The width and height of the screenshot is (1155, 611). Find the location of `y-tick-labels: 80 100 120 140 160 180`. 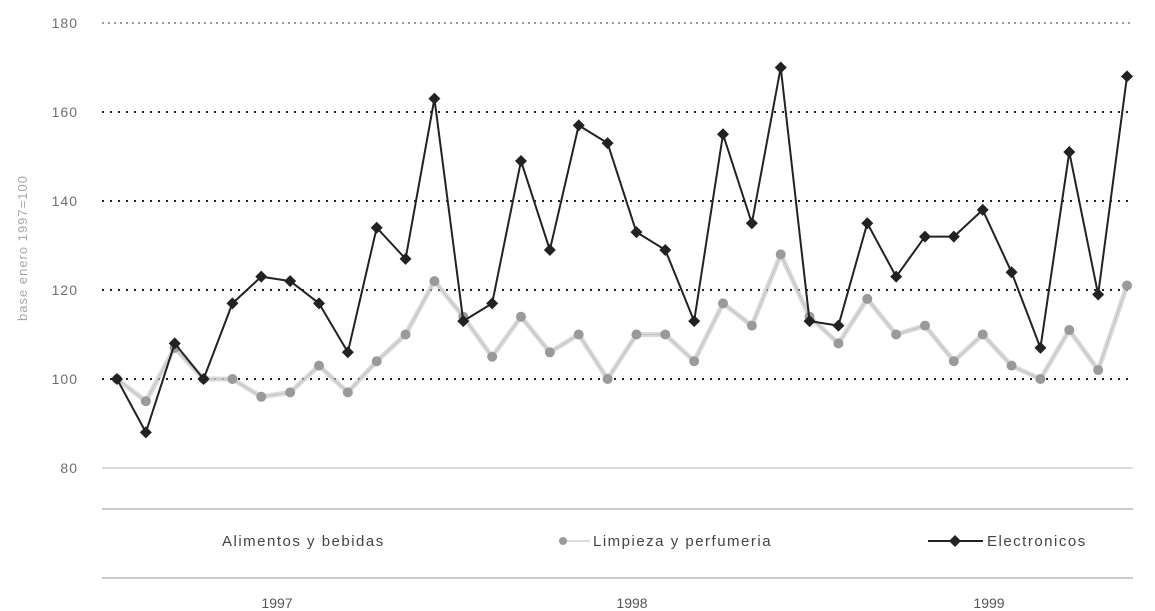

y-tick-labels: 80 100 120 140 160 180 is located at coordinates (65, 245).